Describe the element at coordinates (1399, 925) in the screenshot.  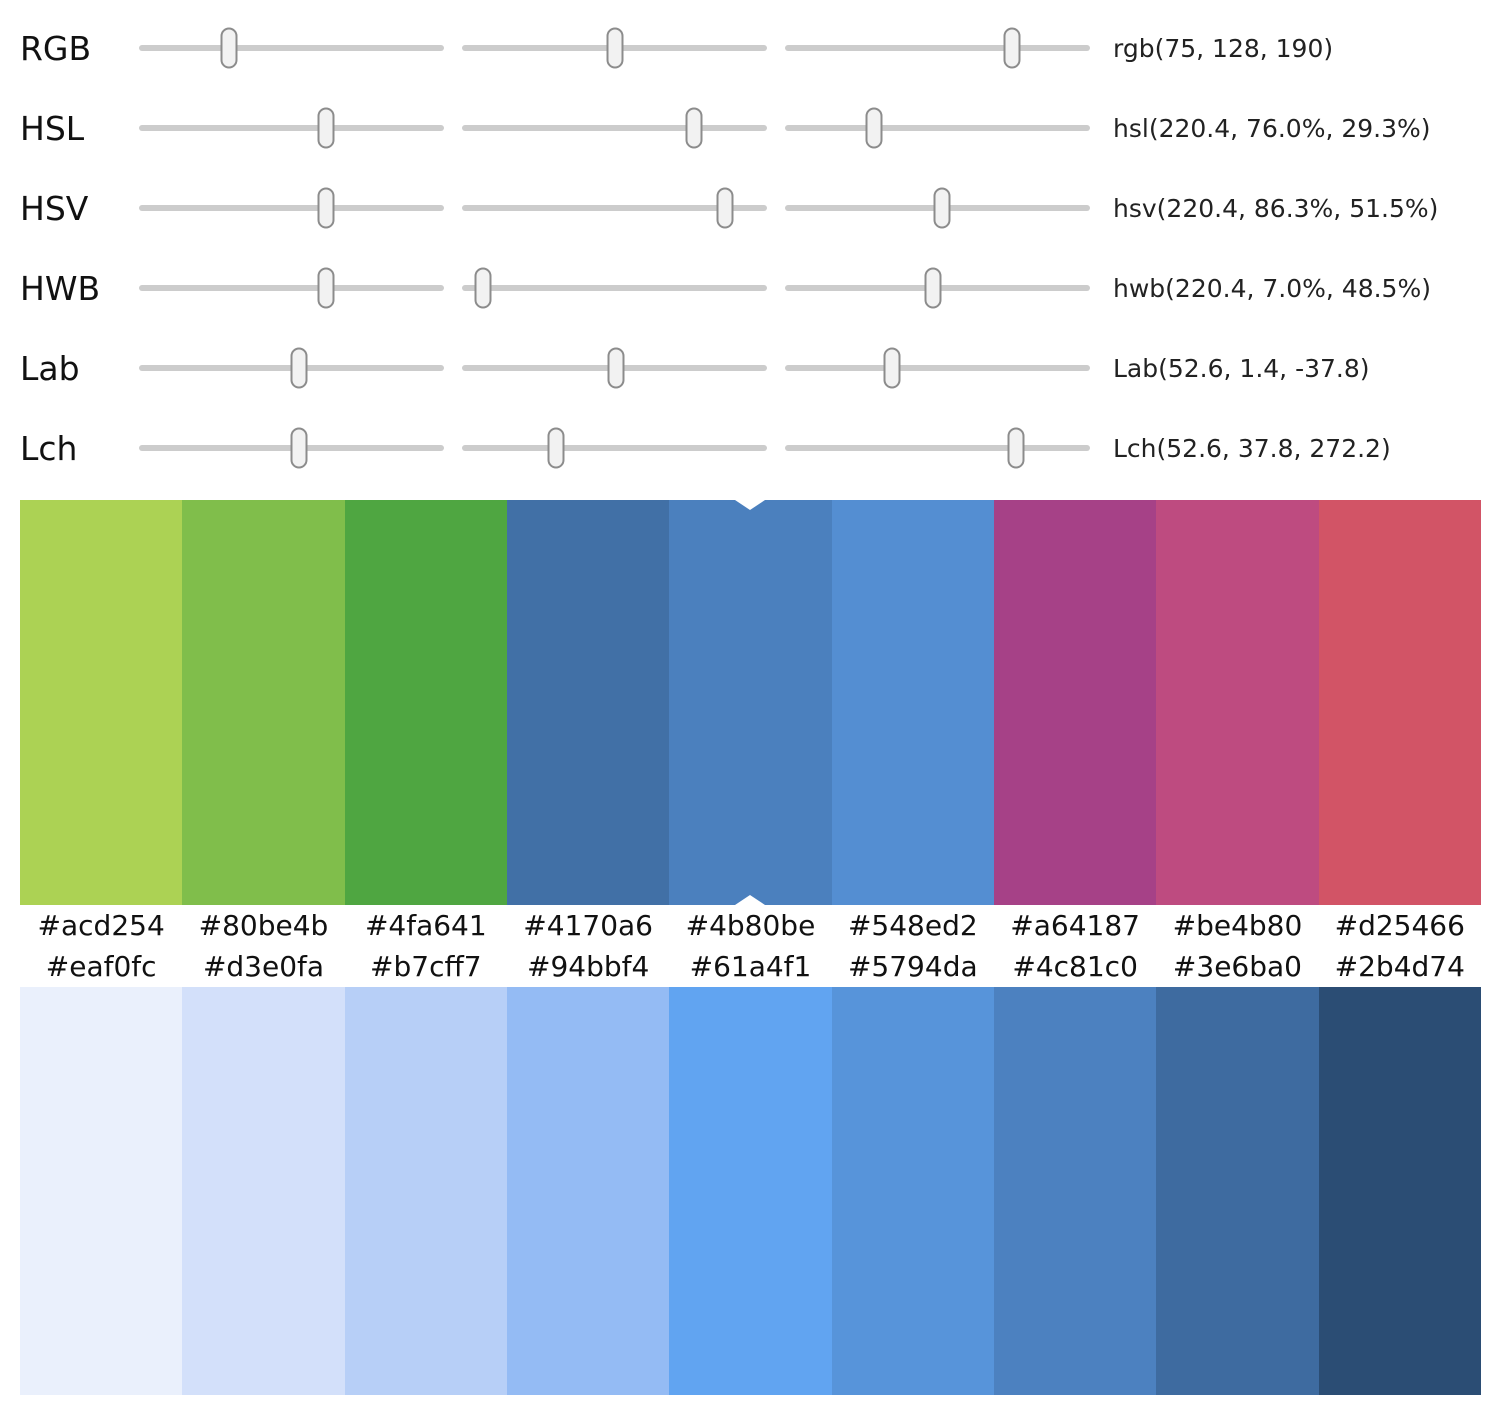
I see `hex-label-d25466: #d25466` at that location.